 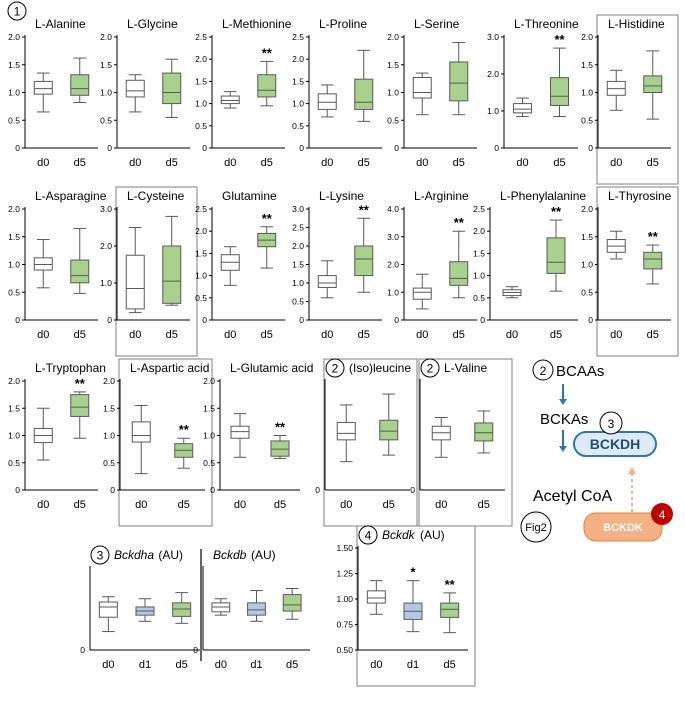 What do you see at coordinates (100, 556) in the screenshot?
I see `title-badge-text: 3` at bounding box center [100, 556].